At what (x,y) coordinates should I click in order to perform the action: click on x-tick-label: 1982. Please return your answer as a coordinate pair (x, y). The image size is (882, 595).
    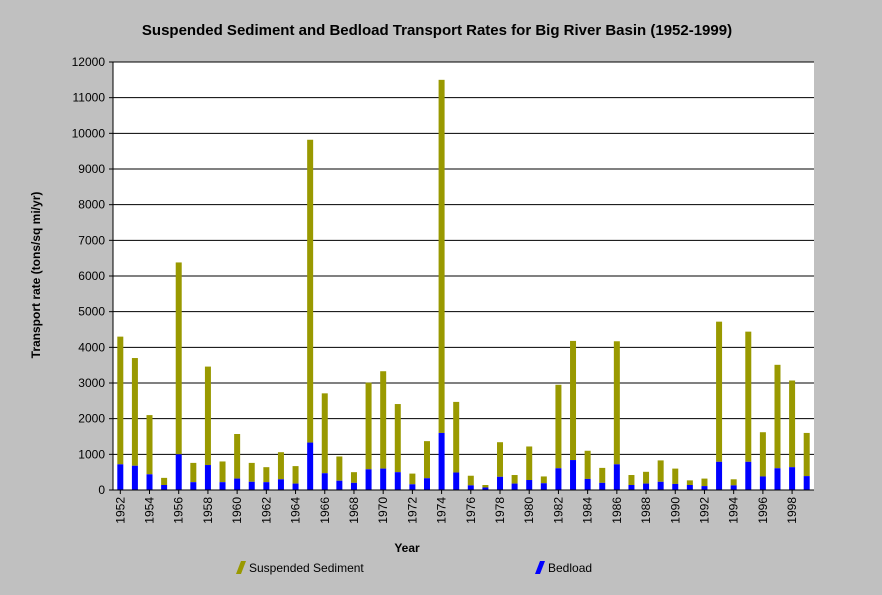
    Looking at the image, I should click on (558, 510).